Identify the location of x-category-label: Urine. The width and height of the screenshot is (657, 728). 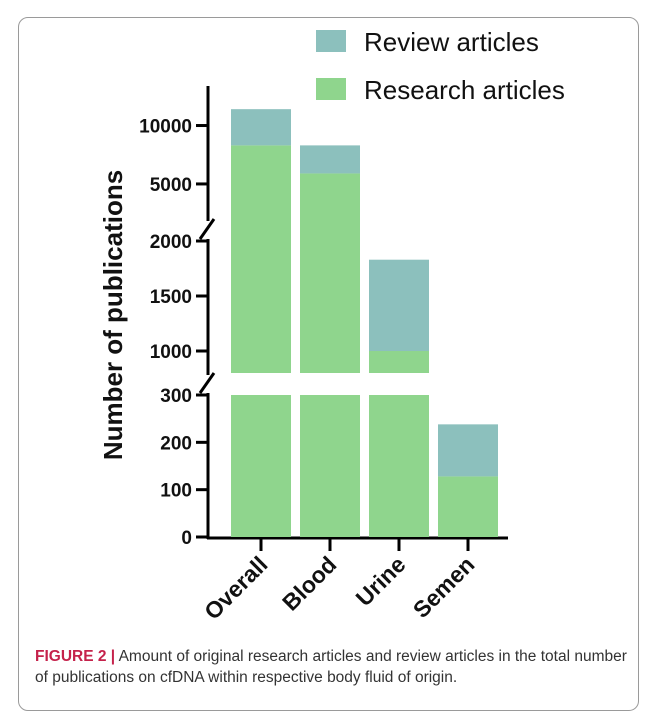
(381, 581).